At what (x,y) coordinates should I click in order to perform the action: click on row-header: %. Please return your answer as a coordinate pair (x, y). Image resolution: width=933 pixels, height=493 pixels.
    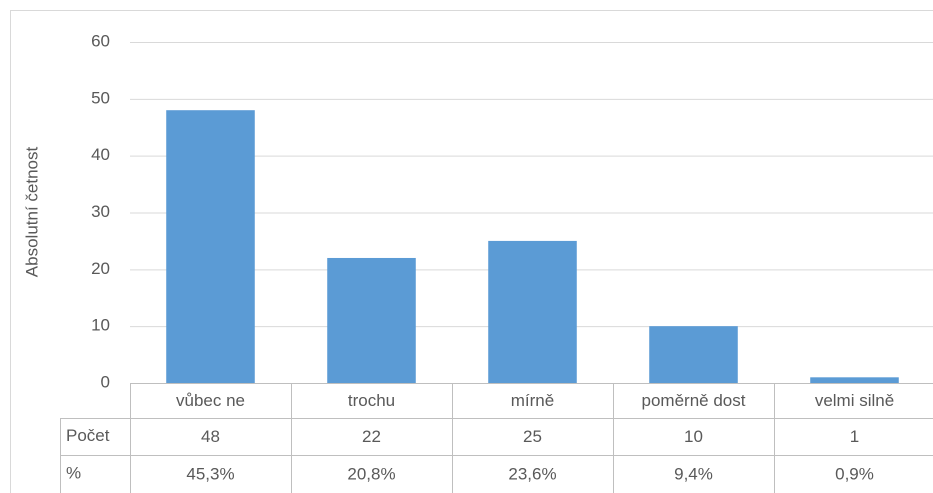
    Looking at the image, I should click on (73, 472).